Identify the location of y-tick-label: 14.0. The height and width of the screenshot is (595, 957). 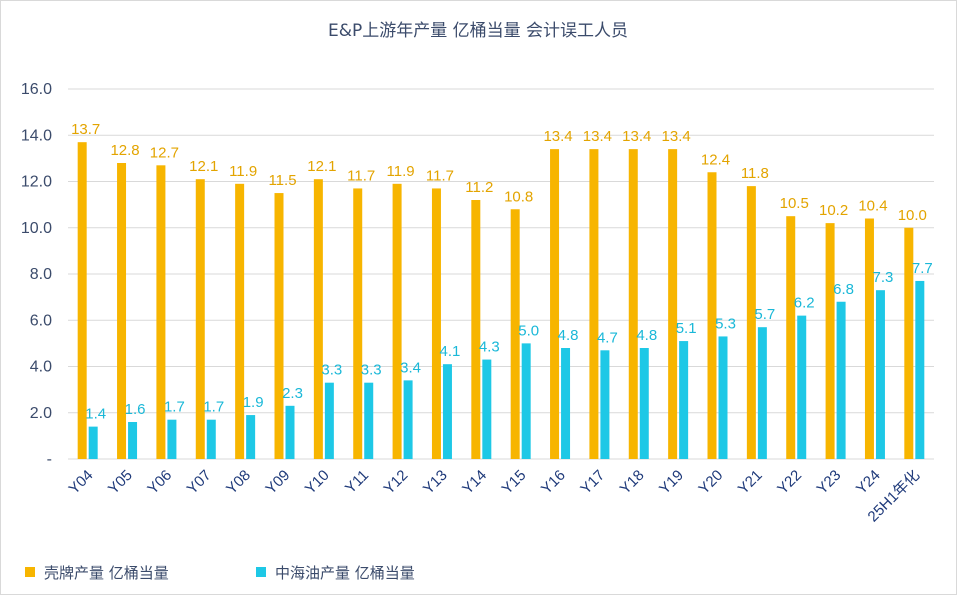
(36, 135).